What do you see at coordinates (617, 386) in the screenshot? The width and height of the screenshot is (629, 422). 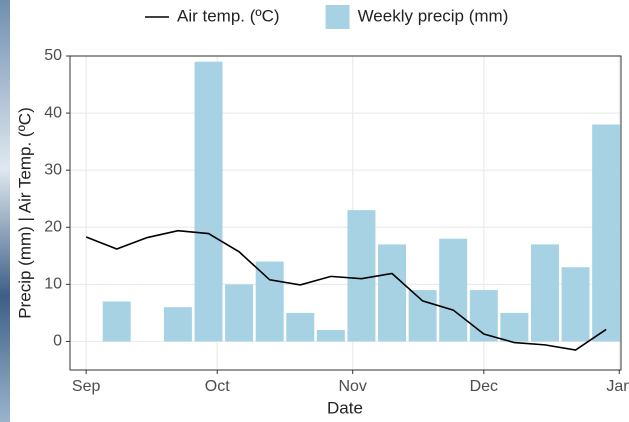 I see `x-tick-label: Jan` at bounding box center [617, 386].